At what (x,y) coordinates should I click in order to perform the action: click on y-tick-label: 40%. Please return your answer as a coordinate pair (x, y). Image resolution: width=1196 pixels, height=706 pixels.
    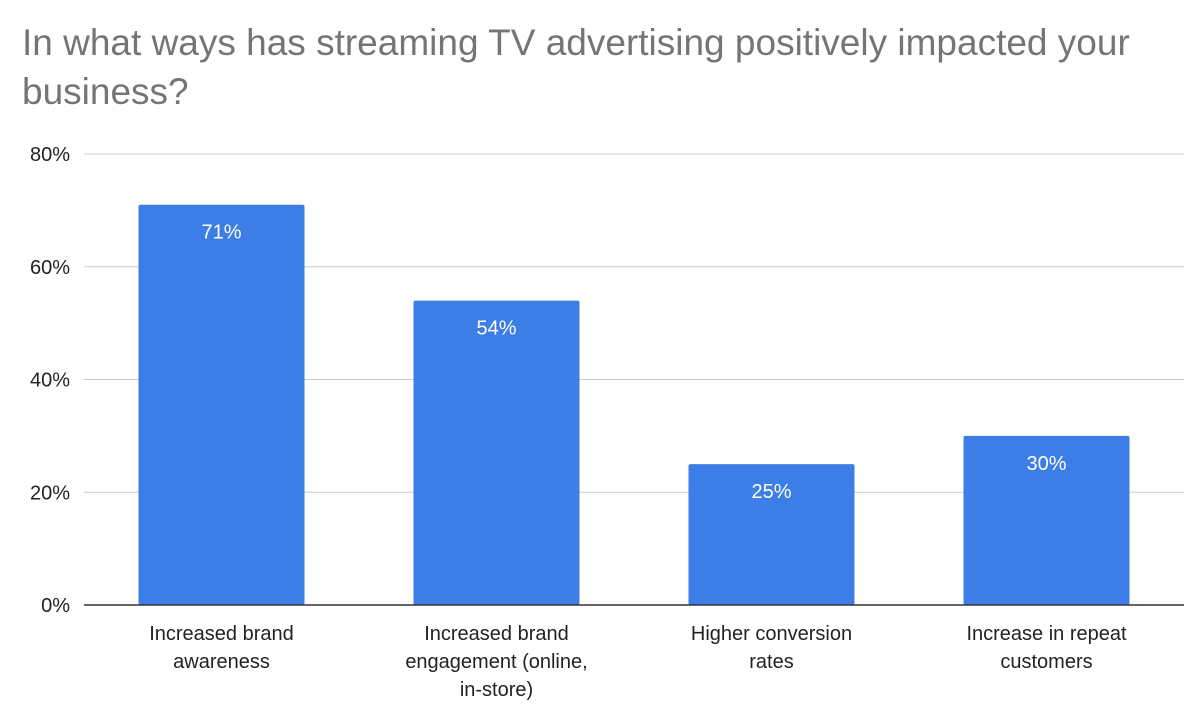
    Looking at the image, I should click on (50, 381).